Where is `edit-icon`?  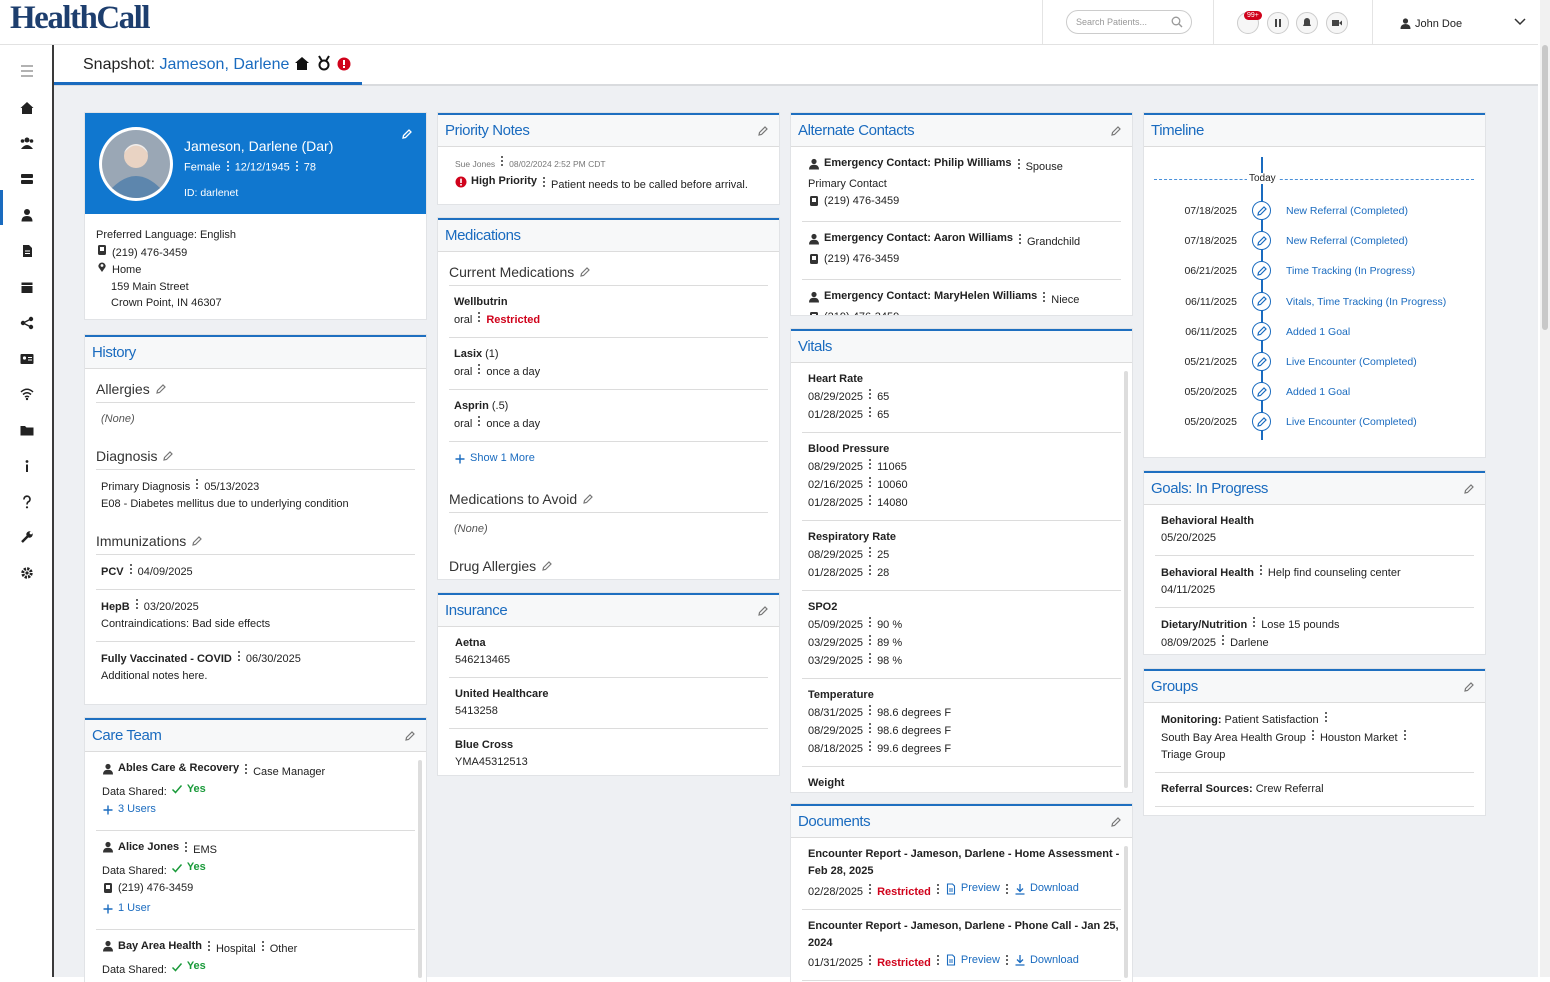
edit-icon is located at coordinates (407, 134).